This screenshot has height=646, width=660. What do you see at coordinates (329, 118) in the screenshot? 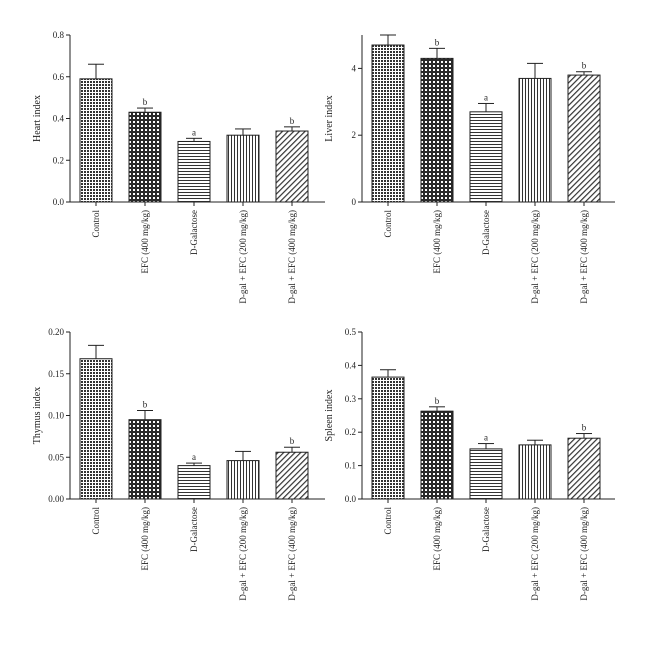
I see `y-axis-title: Liver index` at bounding box center [329, 118].